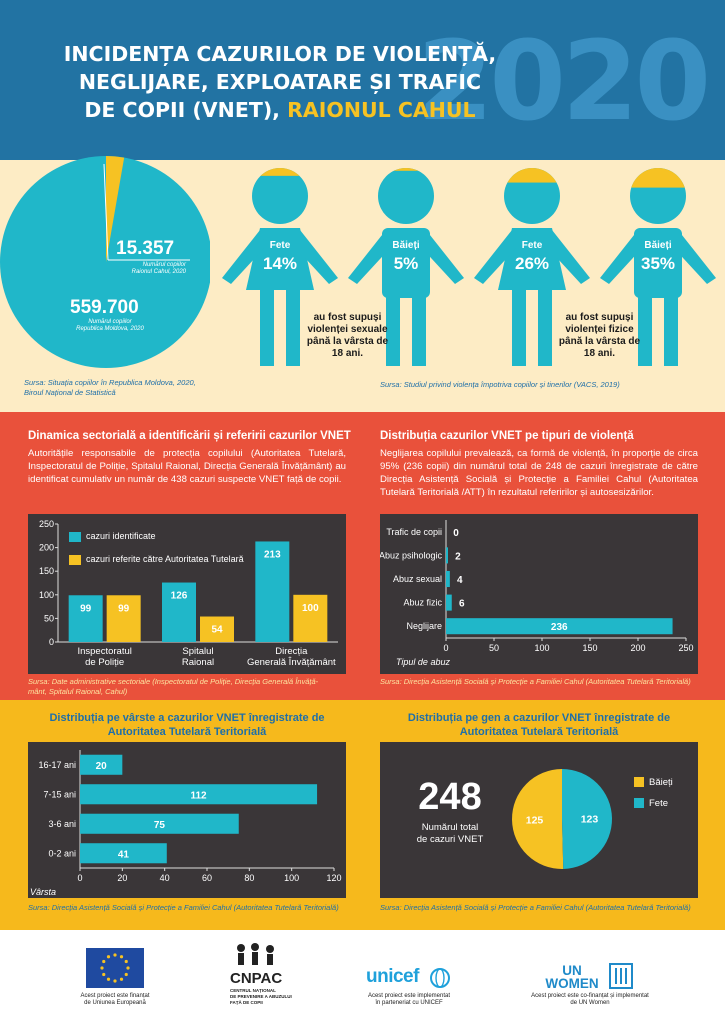 The width and height of the screenshot is (725, 1024). Describe the element at coordinates (115, 1003) in the screenshot. I see `eu-caption-2: de Uniunea Europeană` at that location.